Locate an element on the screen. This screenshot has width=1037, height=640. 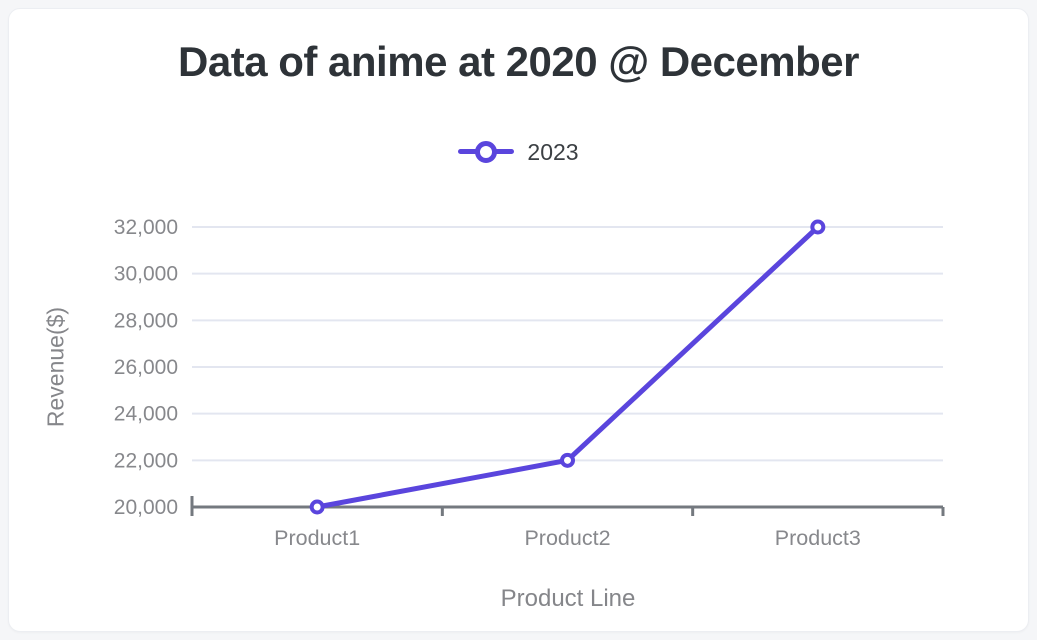
y-tick-label: 28,000 is located at coordinates (146, 320).